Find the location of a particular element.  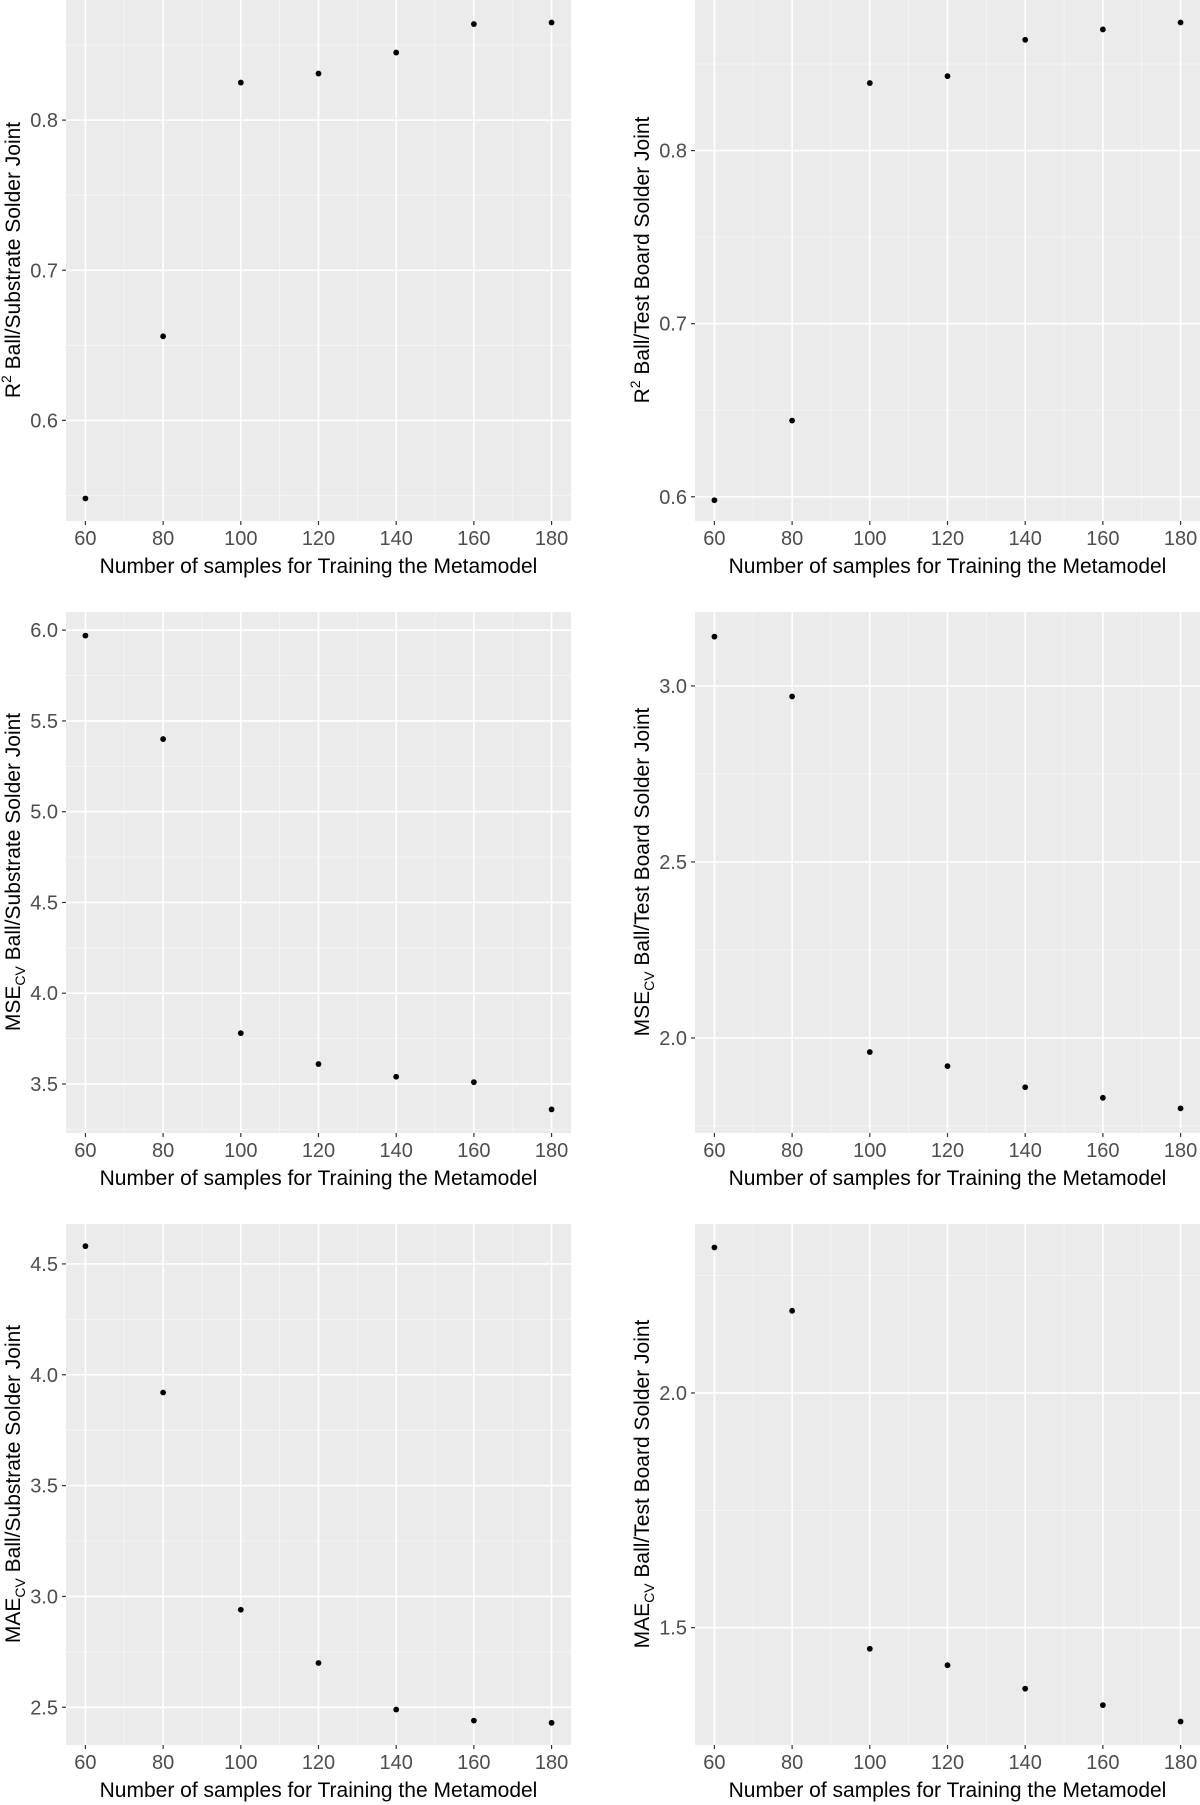

y-axis-title: MSECV Ball/Test Board Solder Joint is located at coordinates (644, 871).